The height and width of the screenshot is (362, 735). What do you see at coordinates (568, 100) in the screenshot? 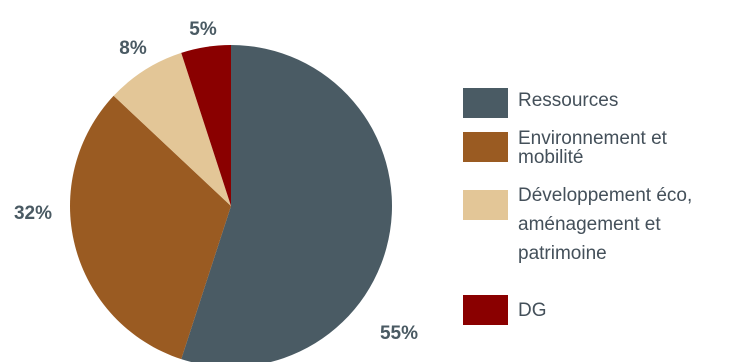
I see `legend-label-ressources: Ressources` at bounding box center [568, 100].